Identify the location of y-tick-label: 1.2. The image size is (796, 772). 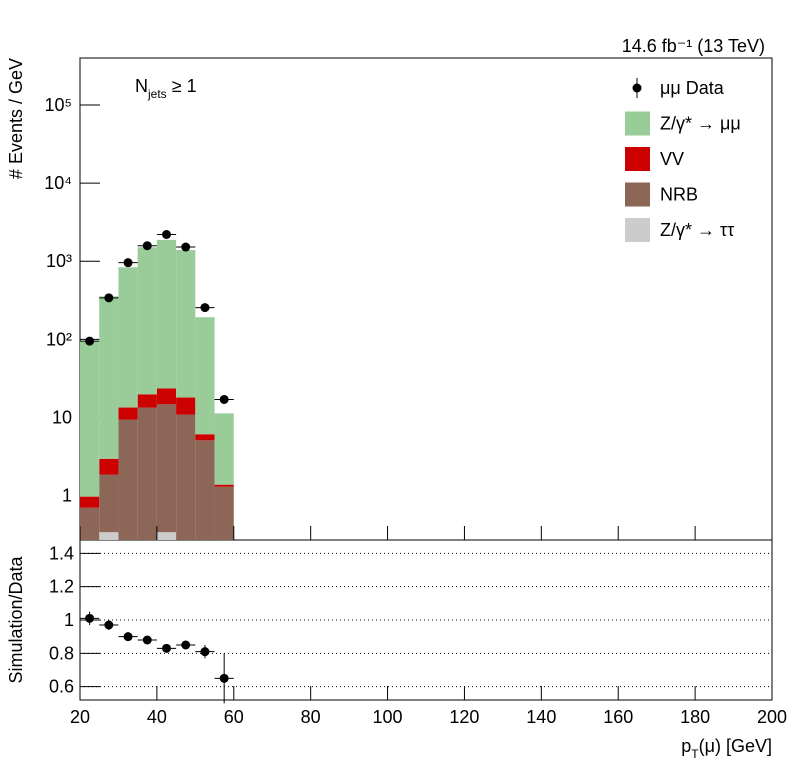
(61, 587).